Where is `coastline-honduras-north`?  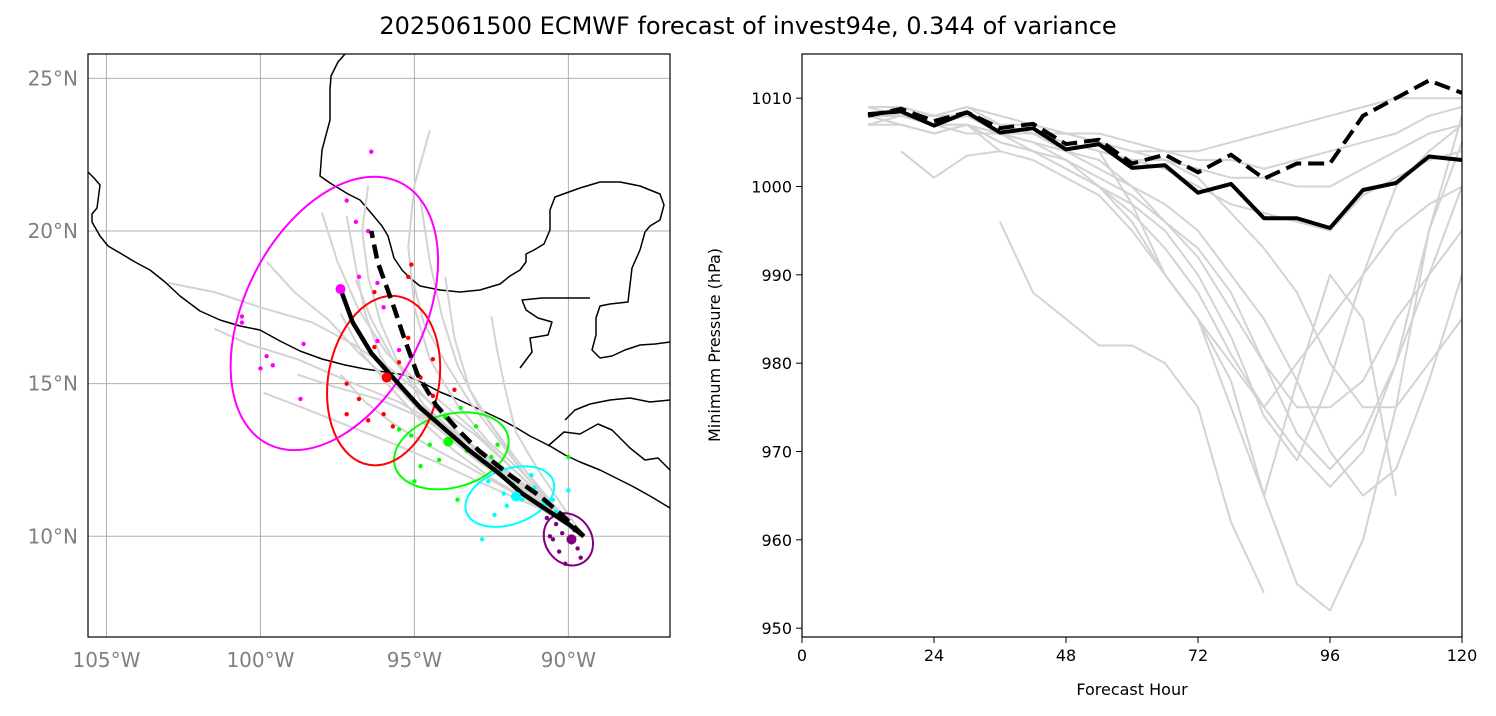
coastline-honduras-north is located at coordinates (617, 409).